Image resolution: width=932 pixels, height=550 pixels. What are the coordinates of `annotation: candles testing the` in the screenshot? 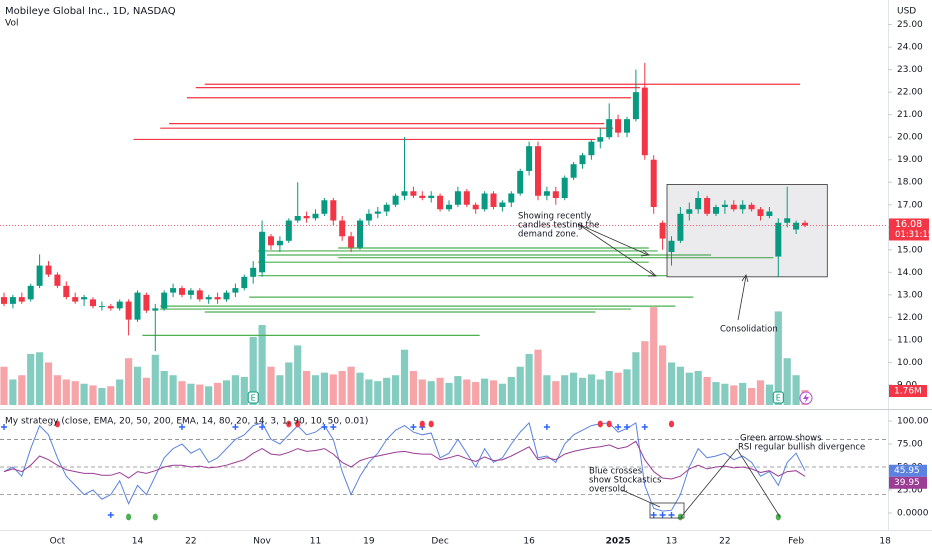 It's located at (559, 226).